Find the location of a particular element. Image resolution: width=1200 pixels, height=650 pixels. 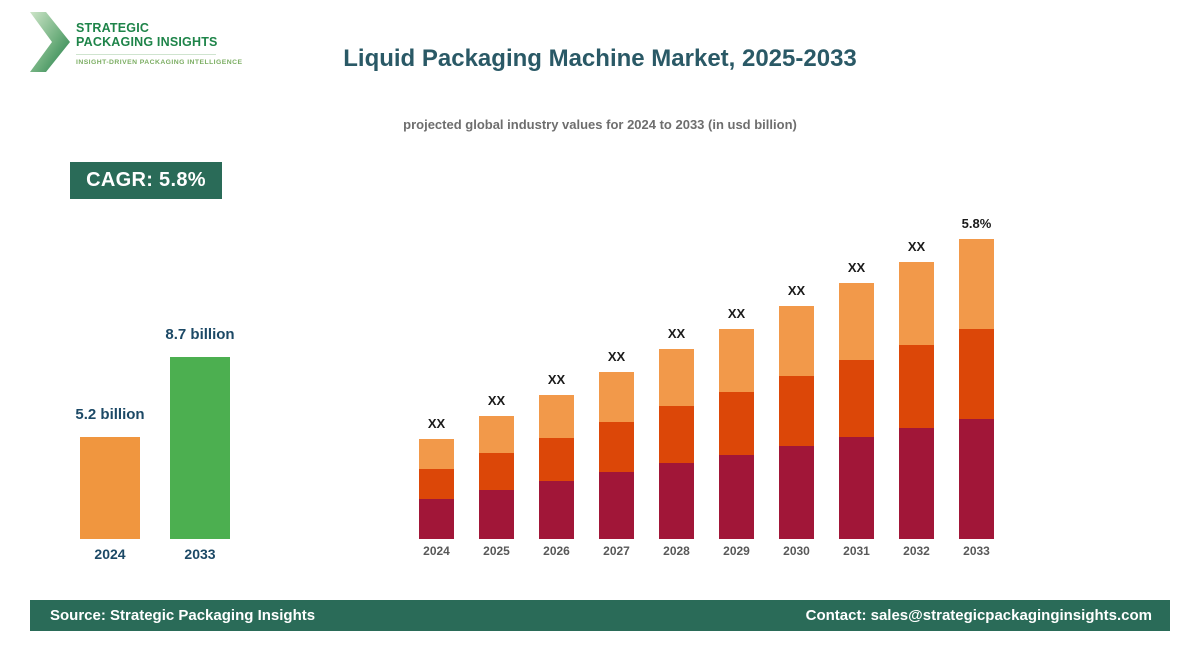

logo-tagline: INSIGHT-DRIVEN PACKAGING INTELLIGENCE is located at coordinates (159, 62).